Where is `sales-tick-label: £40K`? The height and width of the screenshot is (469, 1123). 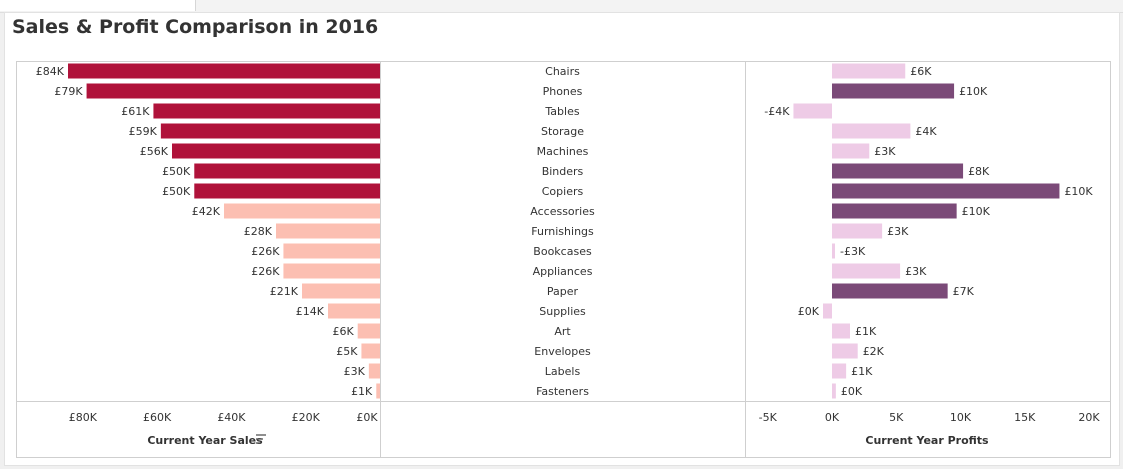
sales-tick-label: £40K is located at coordinates (231, 417).